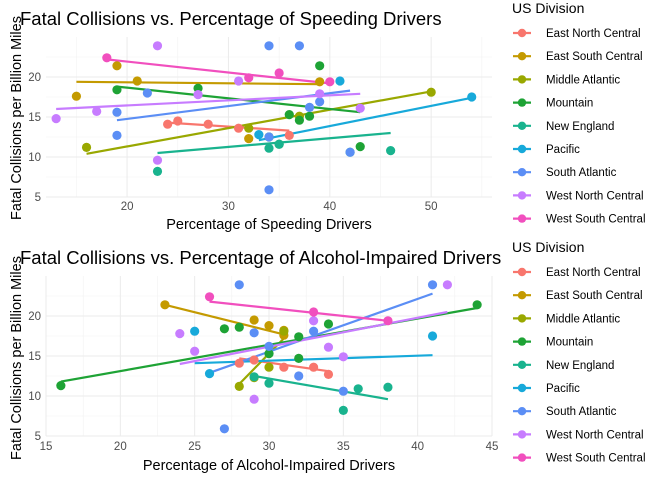 This screenshot has width=672, height=485. I want to click on legend-item-west-south-central: West South Central, so click(579, 459).